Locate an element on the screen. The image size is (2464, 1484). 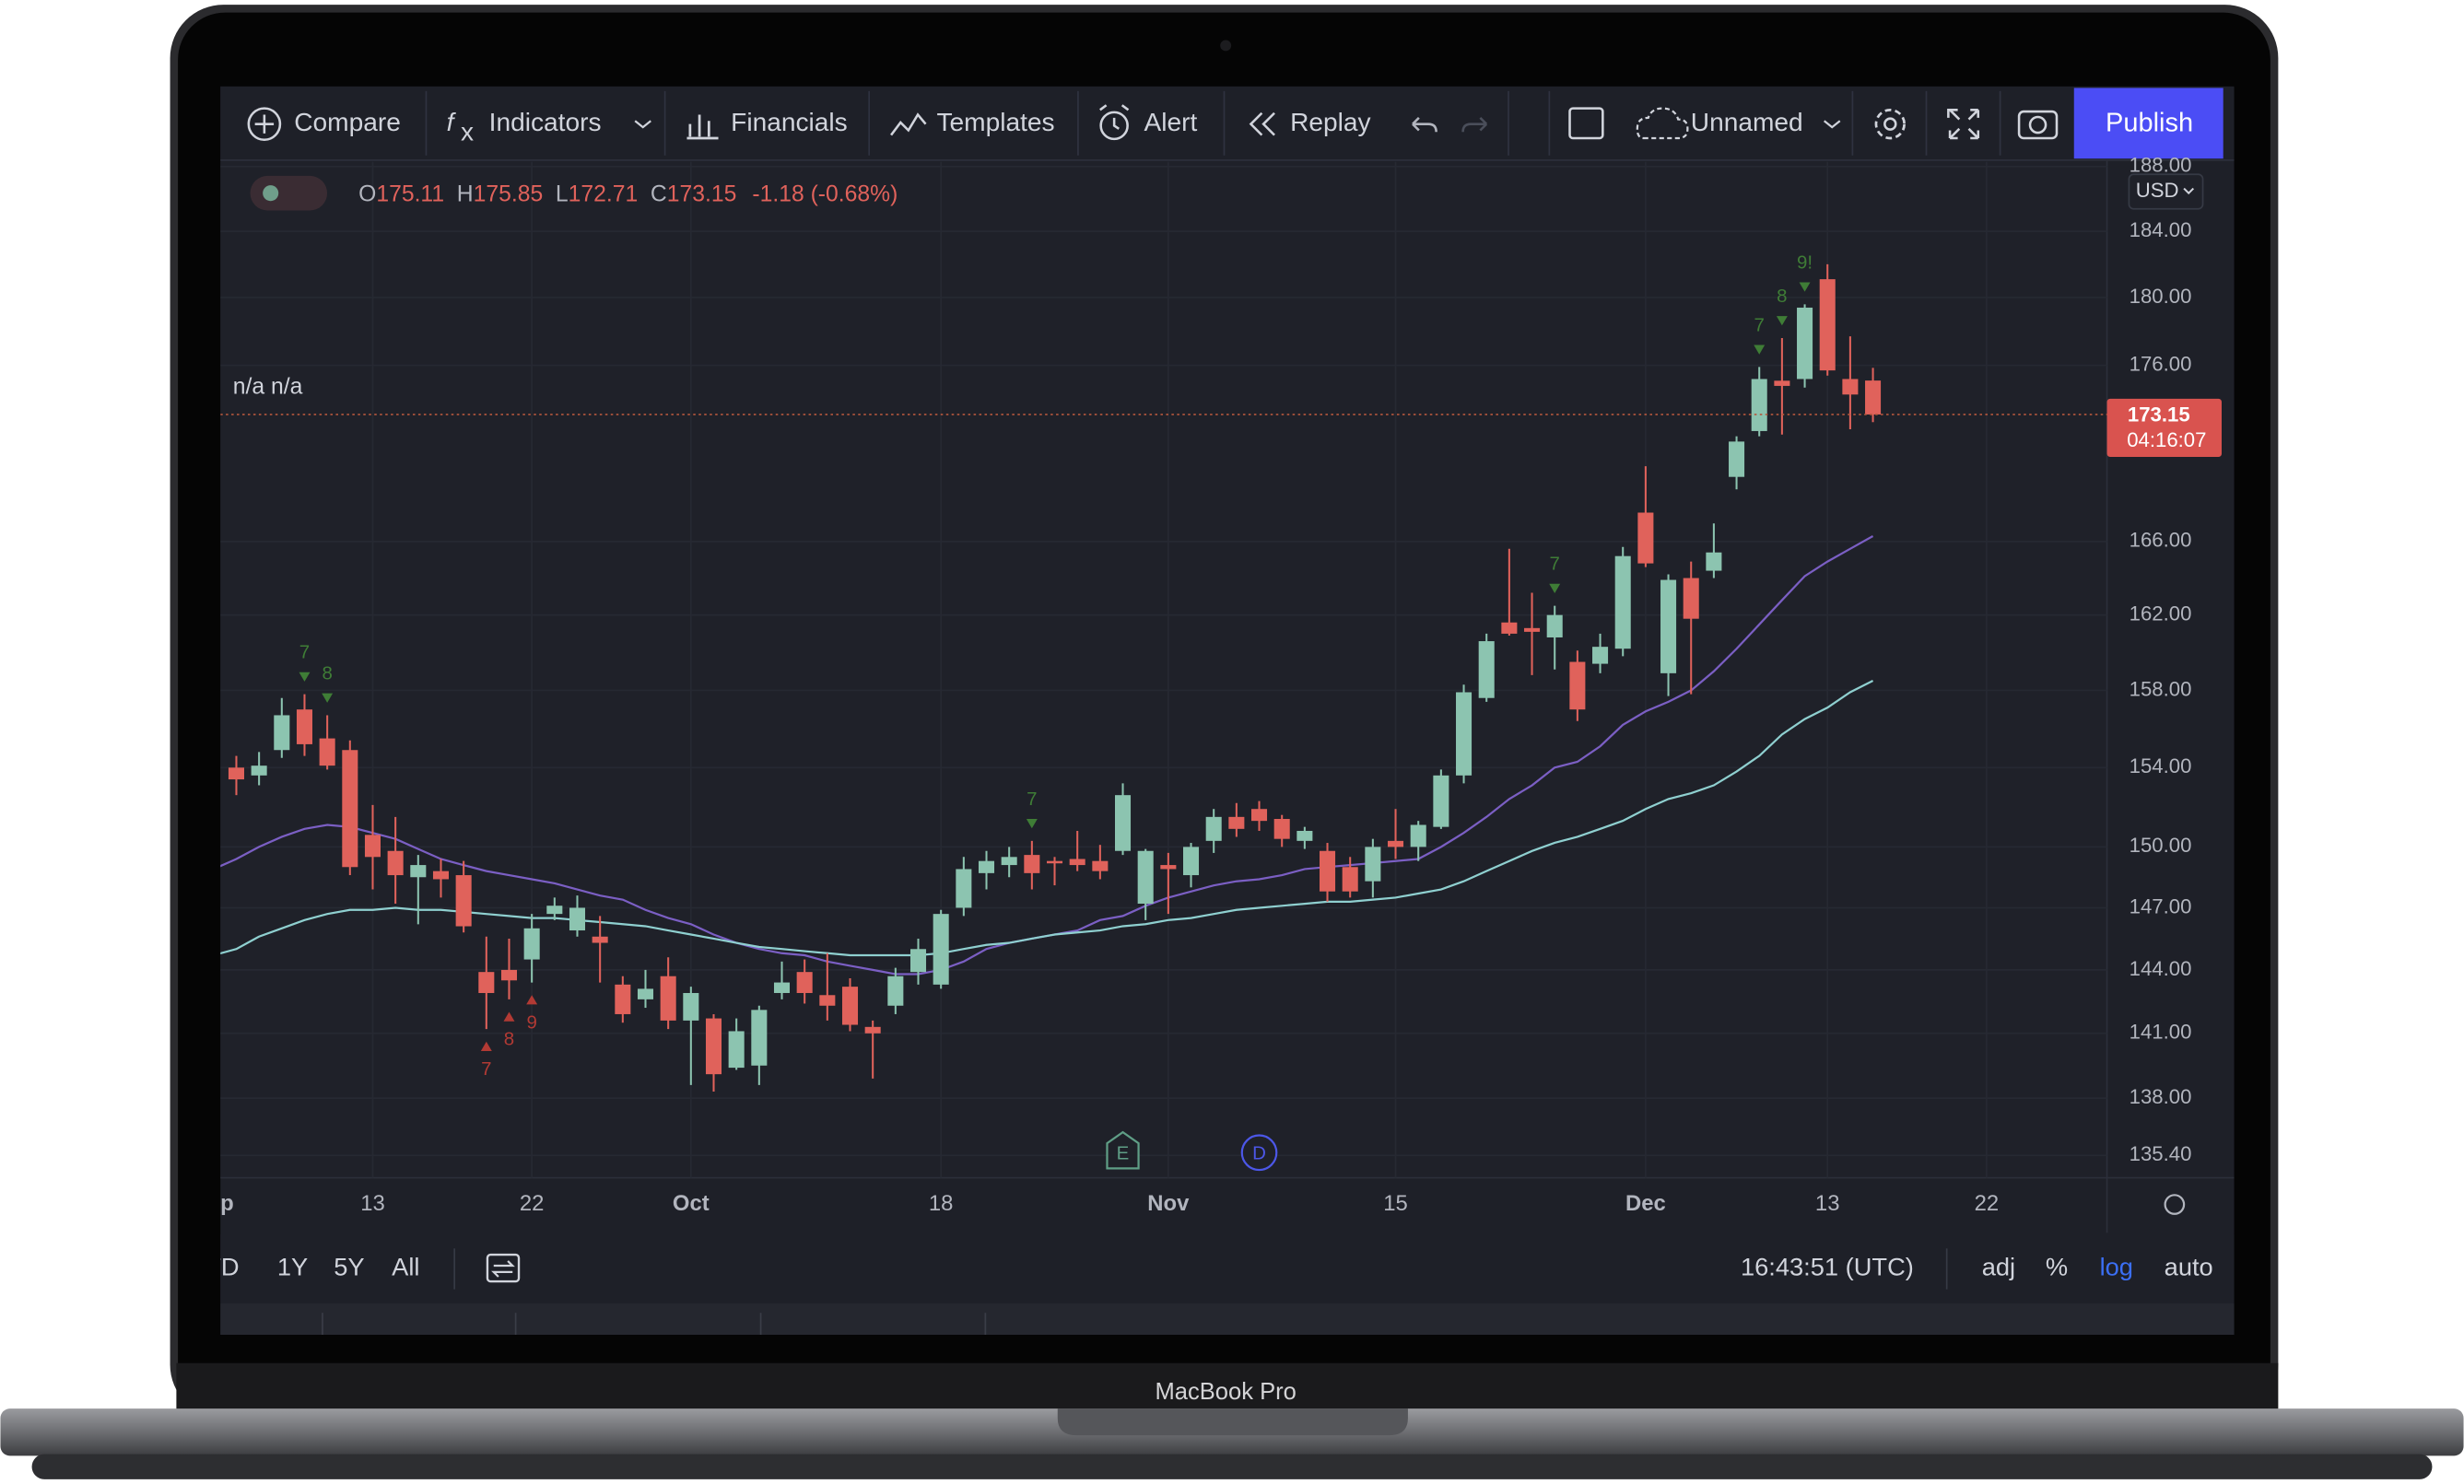
signal-count: 9! is located at coordinates (1805, 262).